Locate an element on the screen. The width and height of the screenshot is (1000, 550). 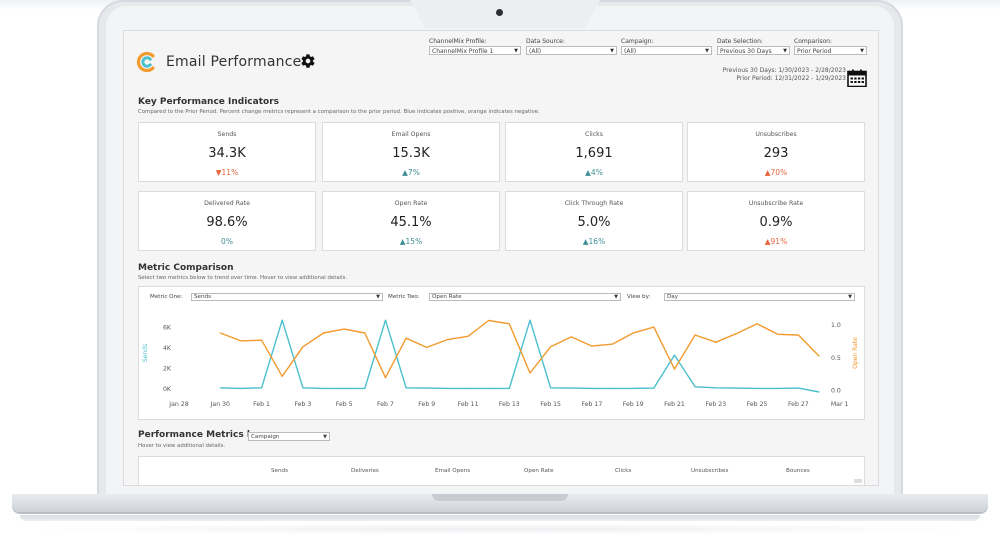
column-header-sends: Sends is located at coordinates (280, 471).